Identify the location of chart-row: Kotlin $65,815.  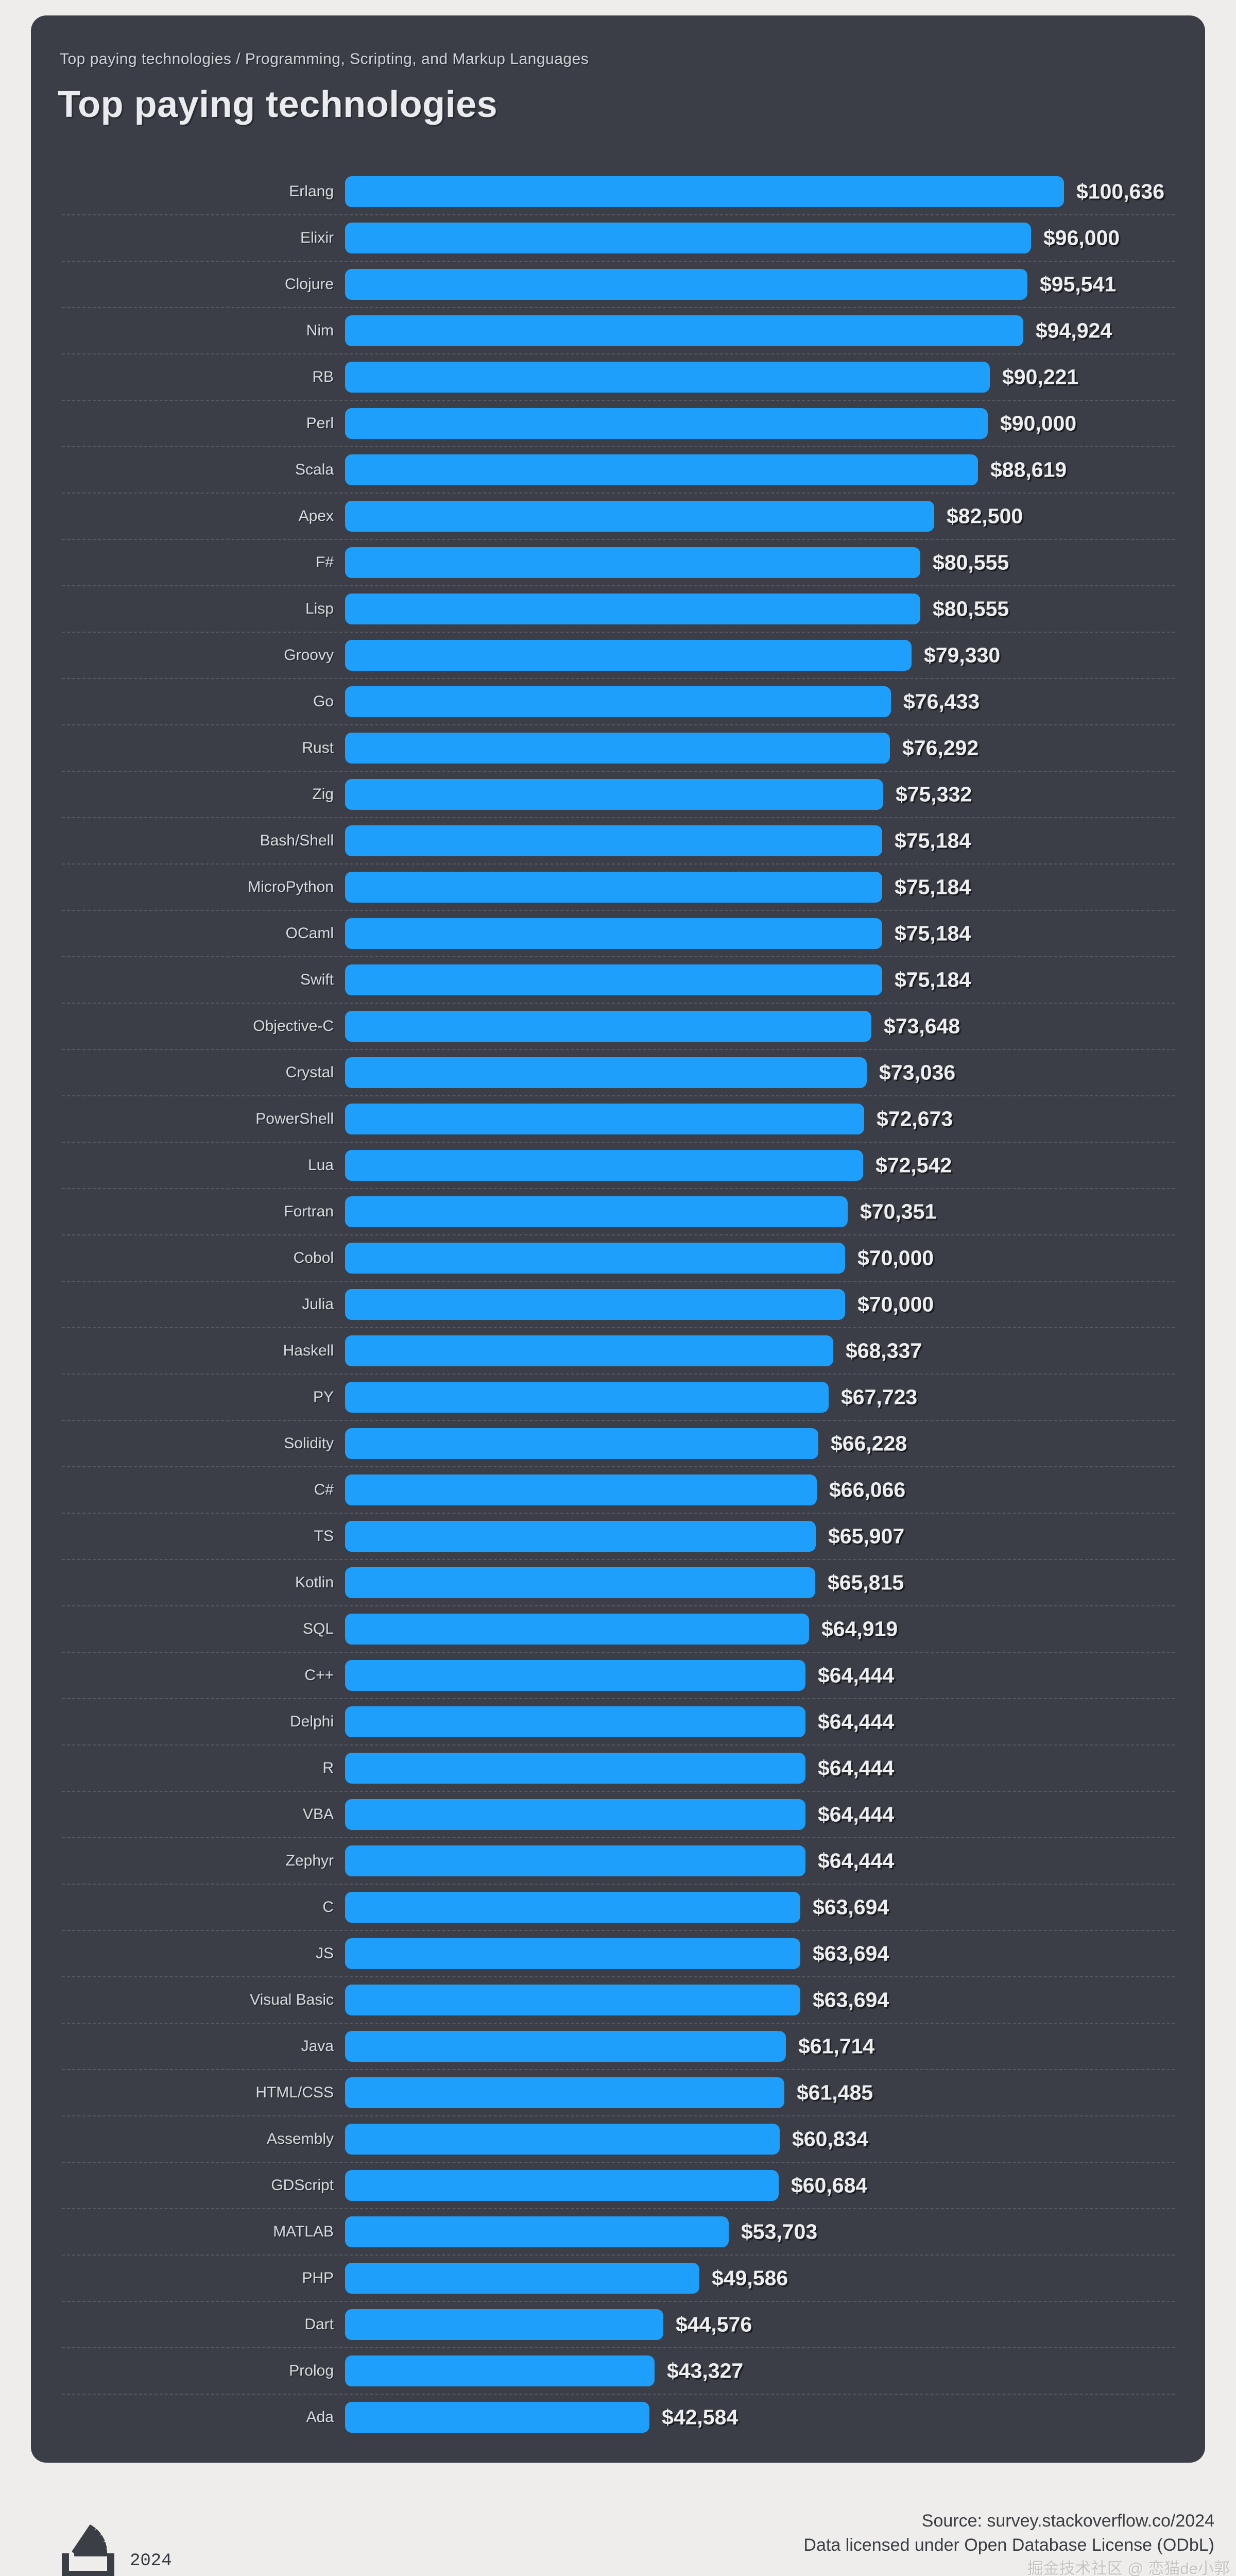
(618, 1583).